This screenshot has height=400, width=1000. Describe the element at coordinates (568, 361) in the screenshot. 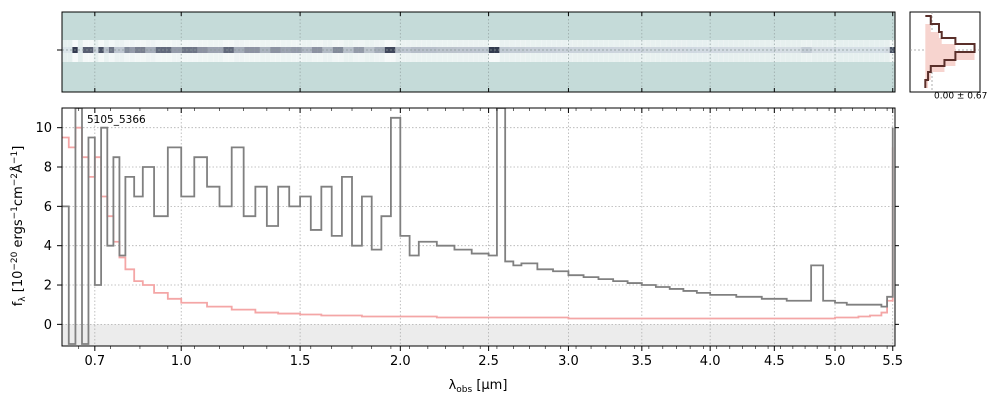

I see `x-tick-label: 3.0` at that location.